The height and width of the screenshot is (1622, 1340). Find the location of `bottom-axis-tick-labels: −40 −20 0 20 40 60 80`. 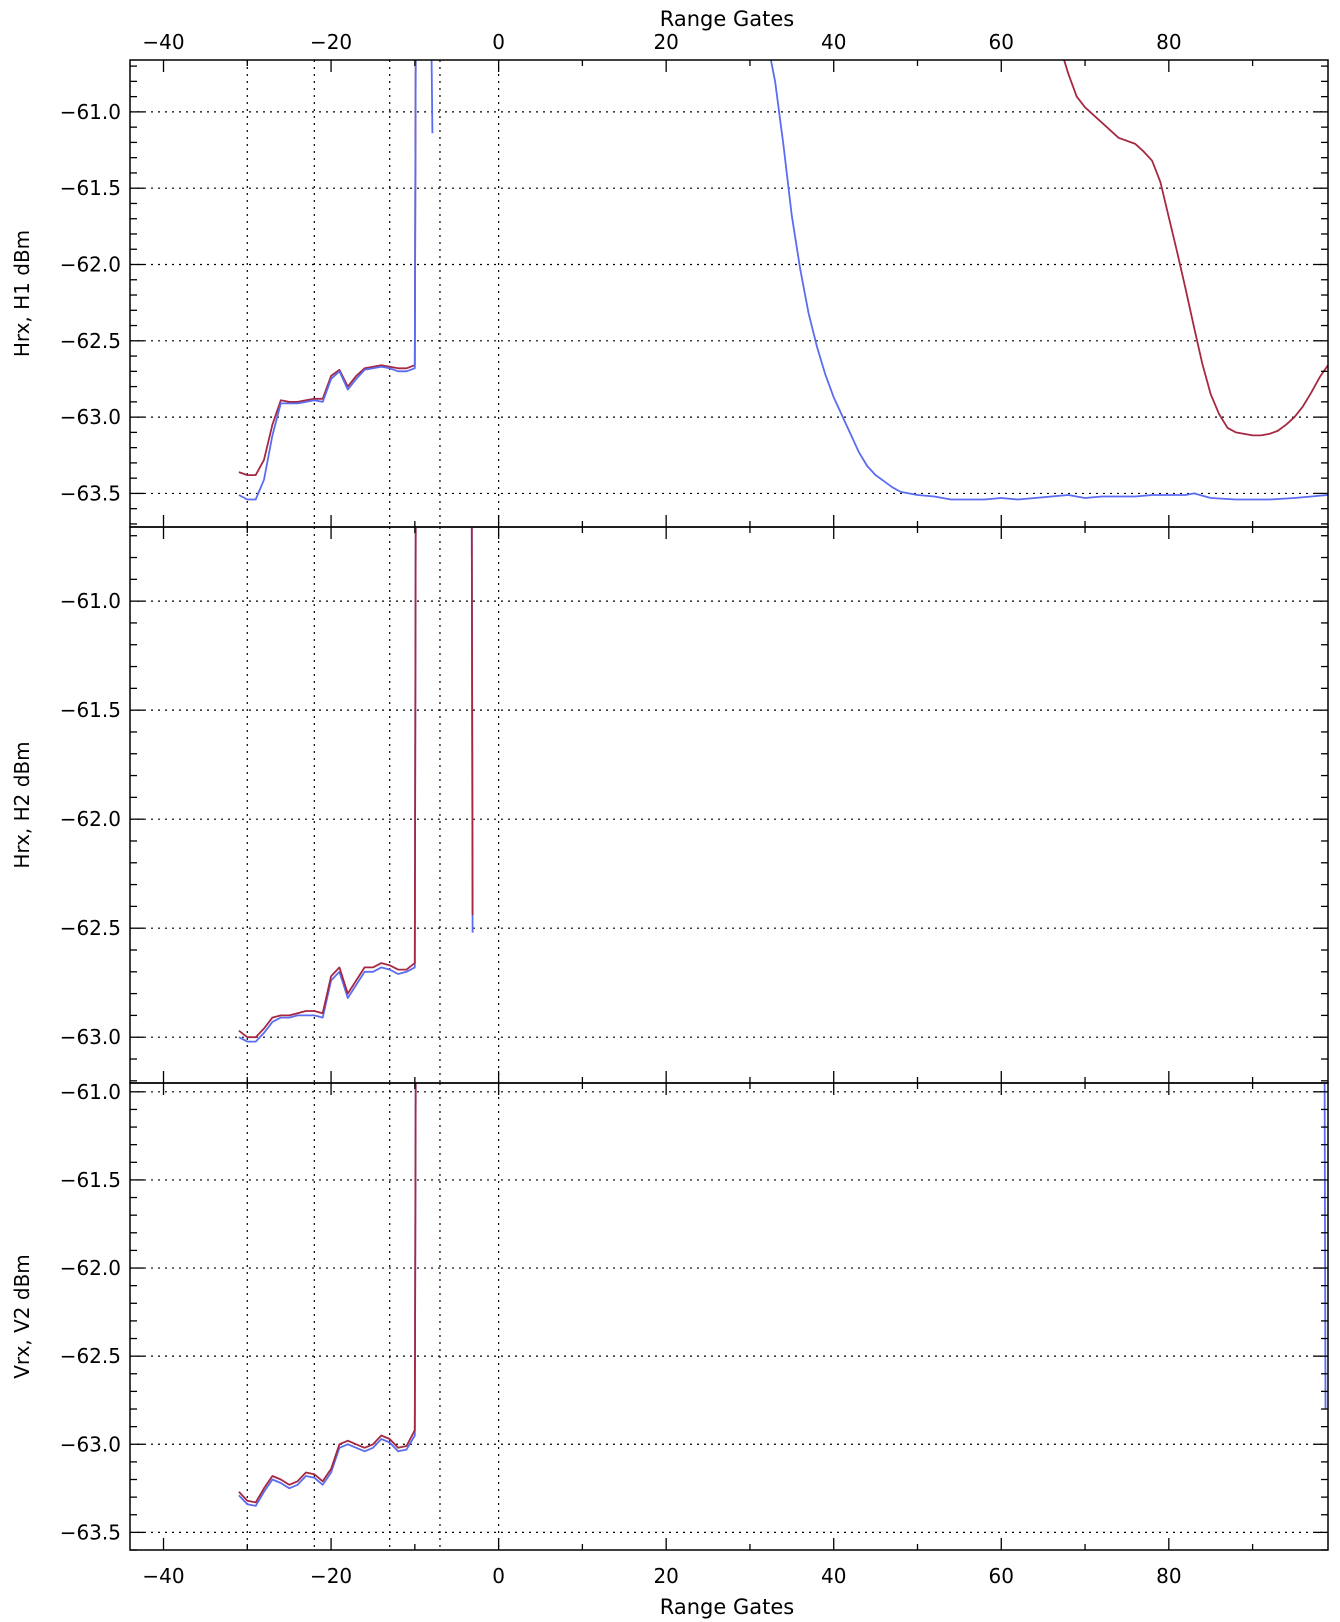

bottom-axis-tick-labels: −40 −20 0 20 40 60 80 is located at coordinates (661, 1576).